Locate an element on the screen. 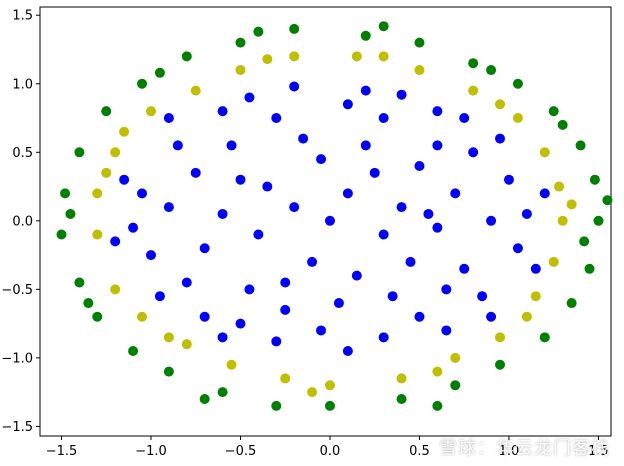 The image size is (624, 466). watermark-text: 雪球：华云龙门客栈 is located at coordinates (524, 448).